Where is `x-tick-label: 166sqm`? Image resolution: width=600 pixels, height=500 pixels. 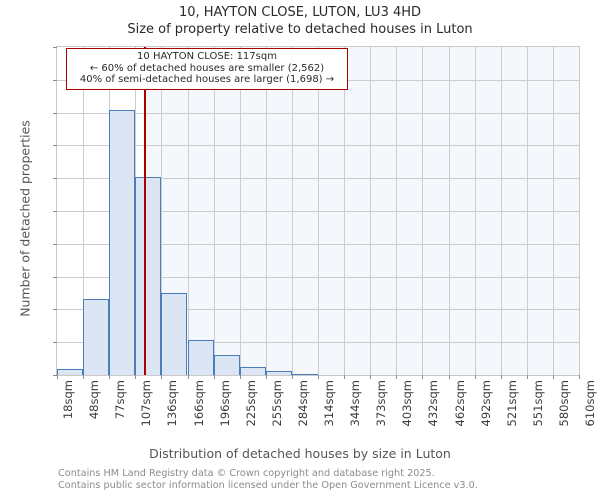
x-tick-label: 166sqm is located at coordinates (198, 403).